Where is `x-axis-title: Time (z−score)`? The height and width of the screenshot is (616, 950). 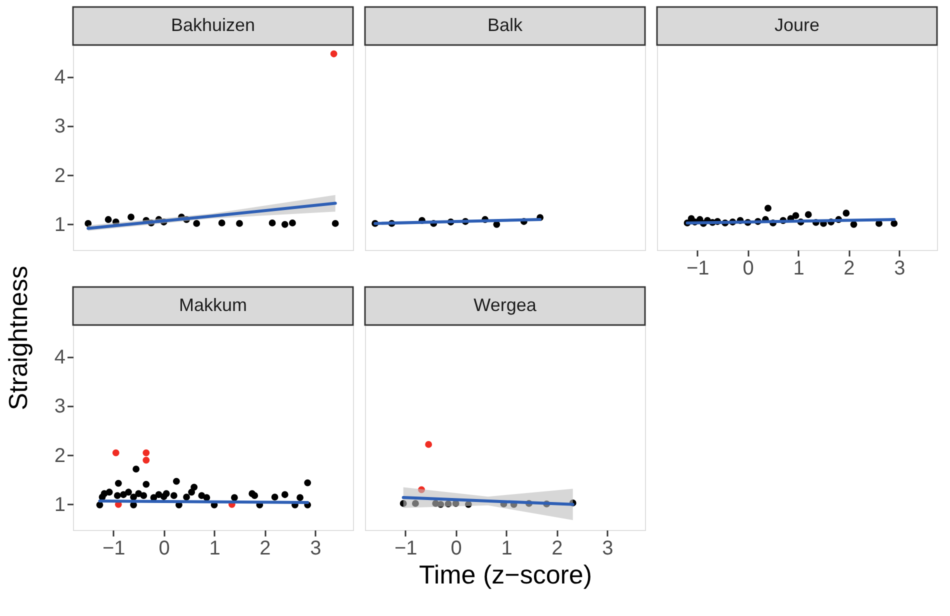 x-axis-title: Time (z−score) is located at coordinates (505, 575).